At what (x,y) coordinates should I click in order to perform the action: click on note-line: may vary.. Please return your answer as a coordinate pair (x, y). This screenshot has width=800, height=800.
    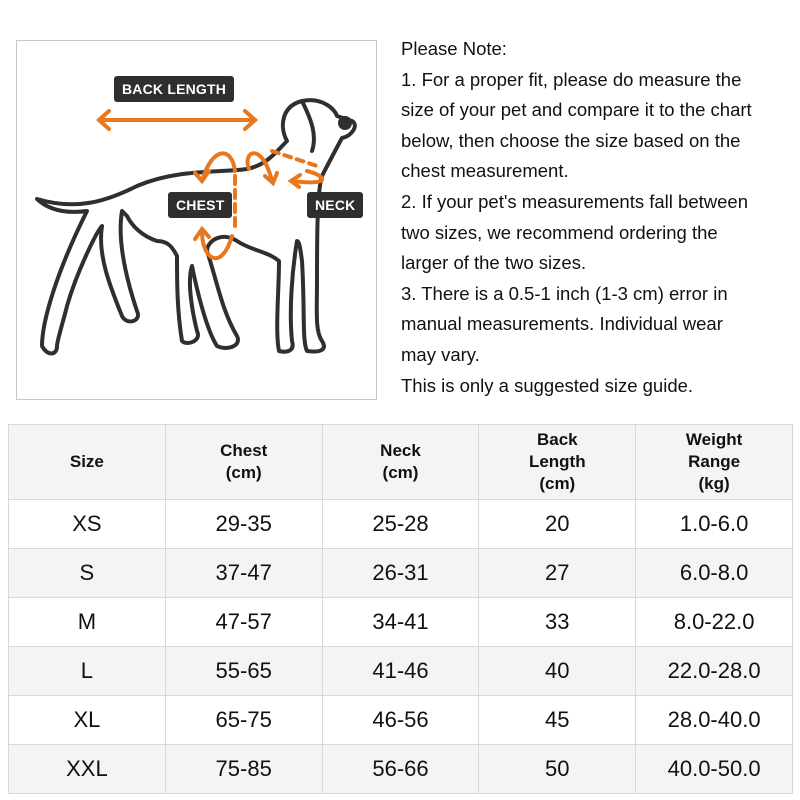
    Looking at the image, I should click on (440, 354).